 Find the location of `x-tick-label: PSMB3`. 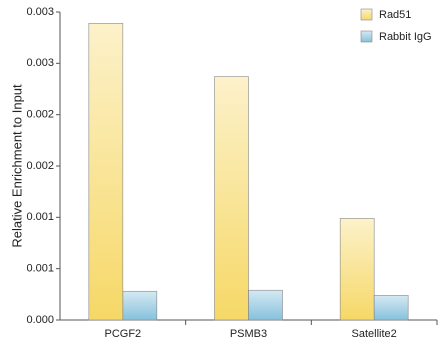

x-tick-label: PSMB3 is located at coordinates (248, 334).